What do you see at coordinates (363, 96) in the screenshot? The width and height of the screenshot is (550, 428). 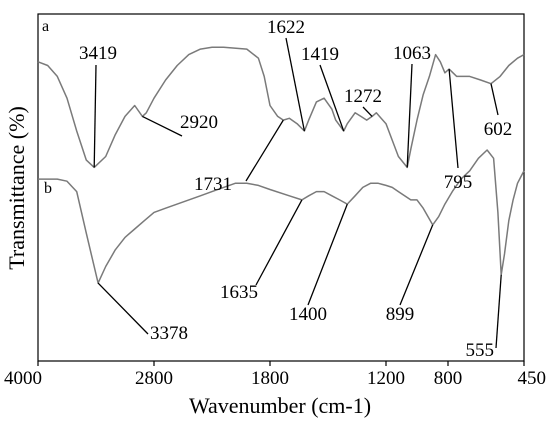 I see `peak-label-1272: 1272` at bounding box center [363, 96].